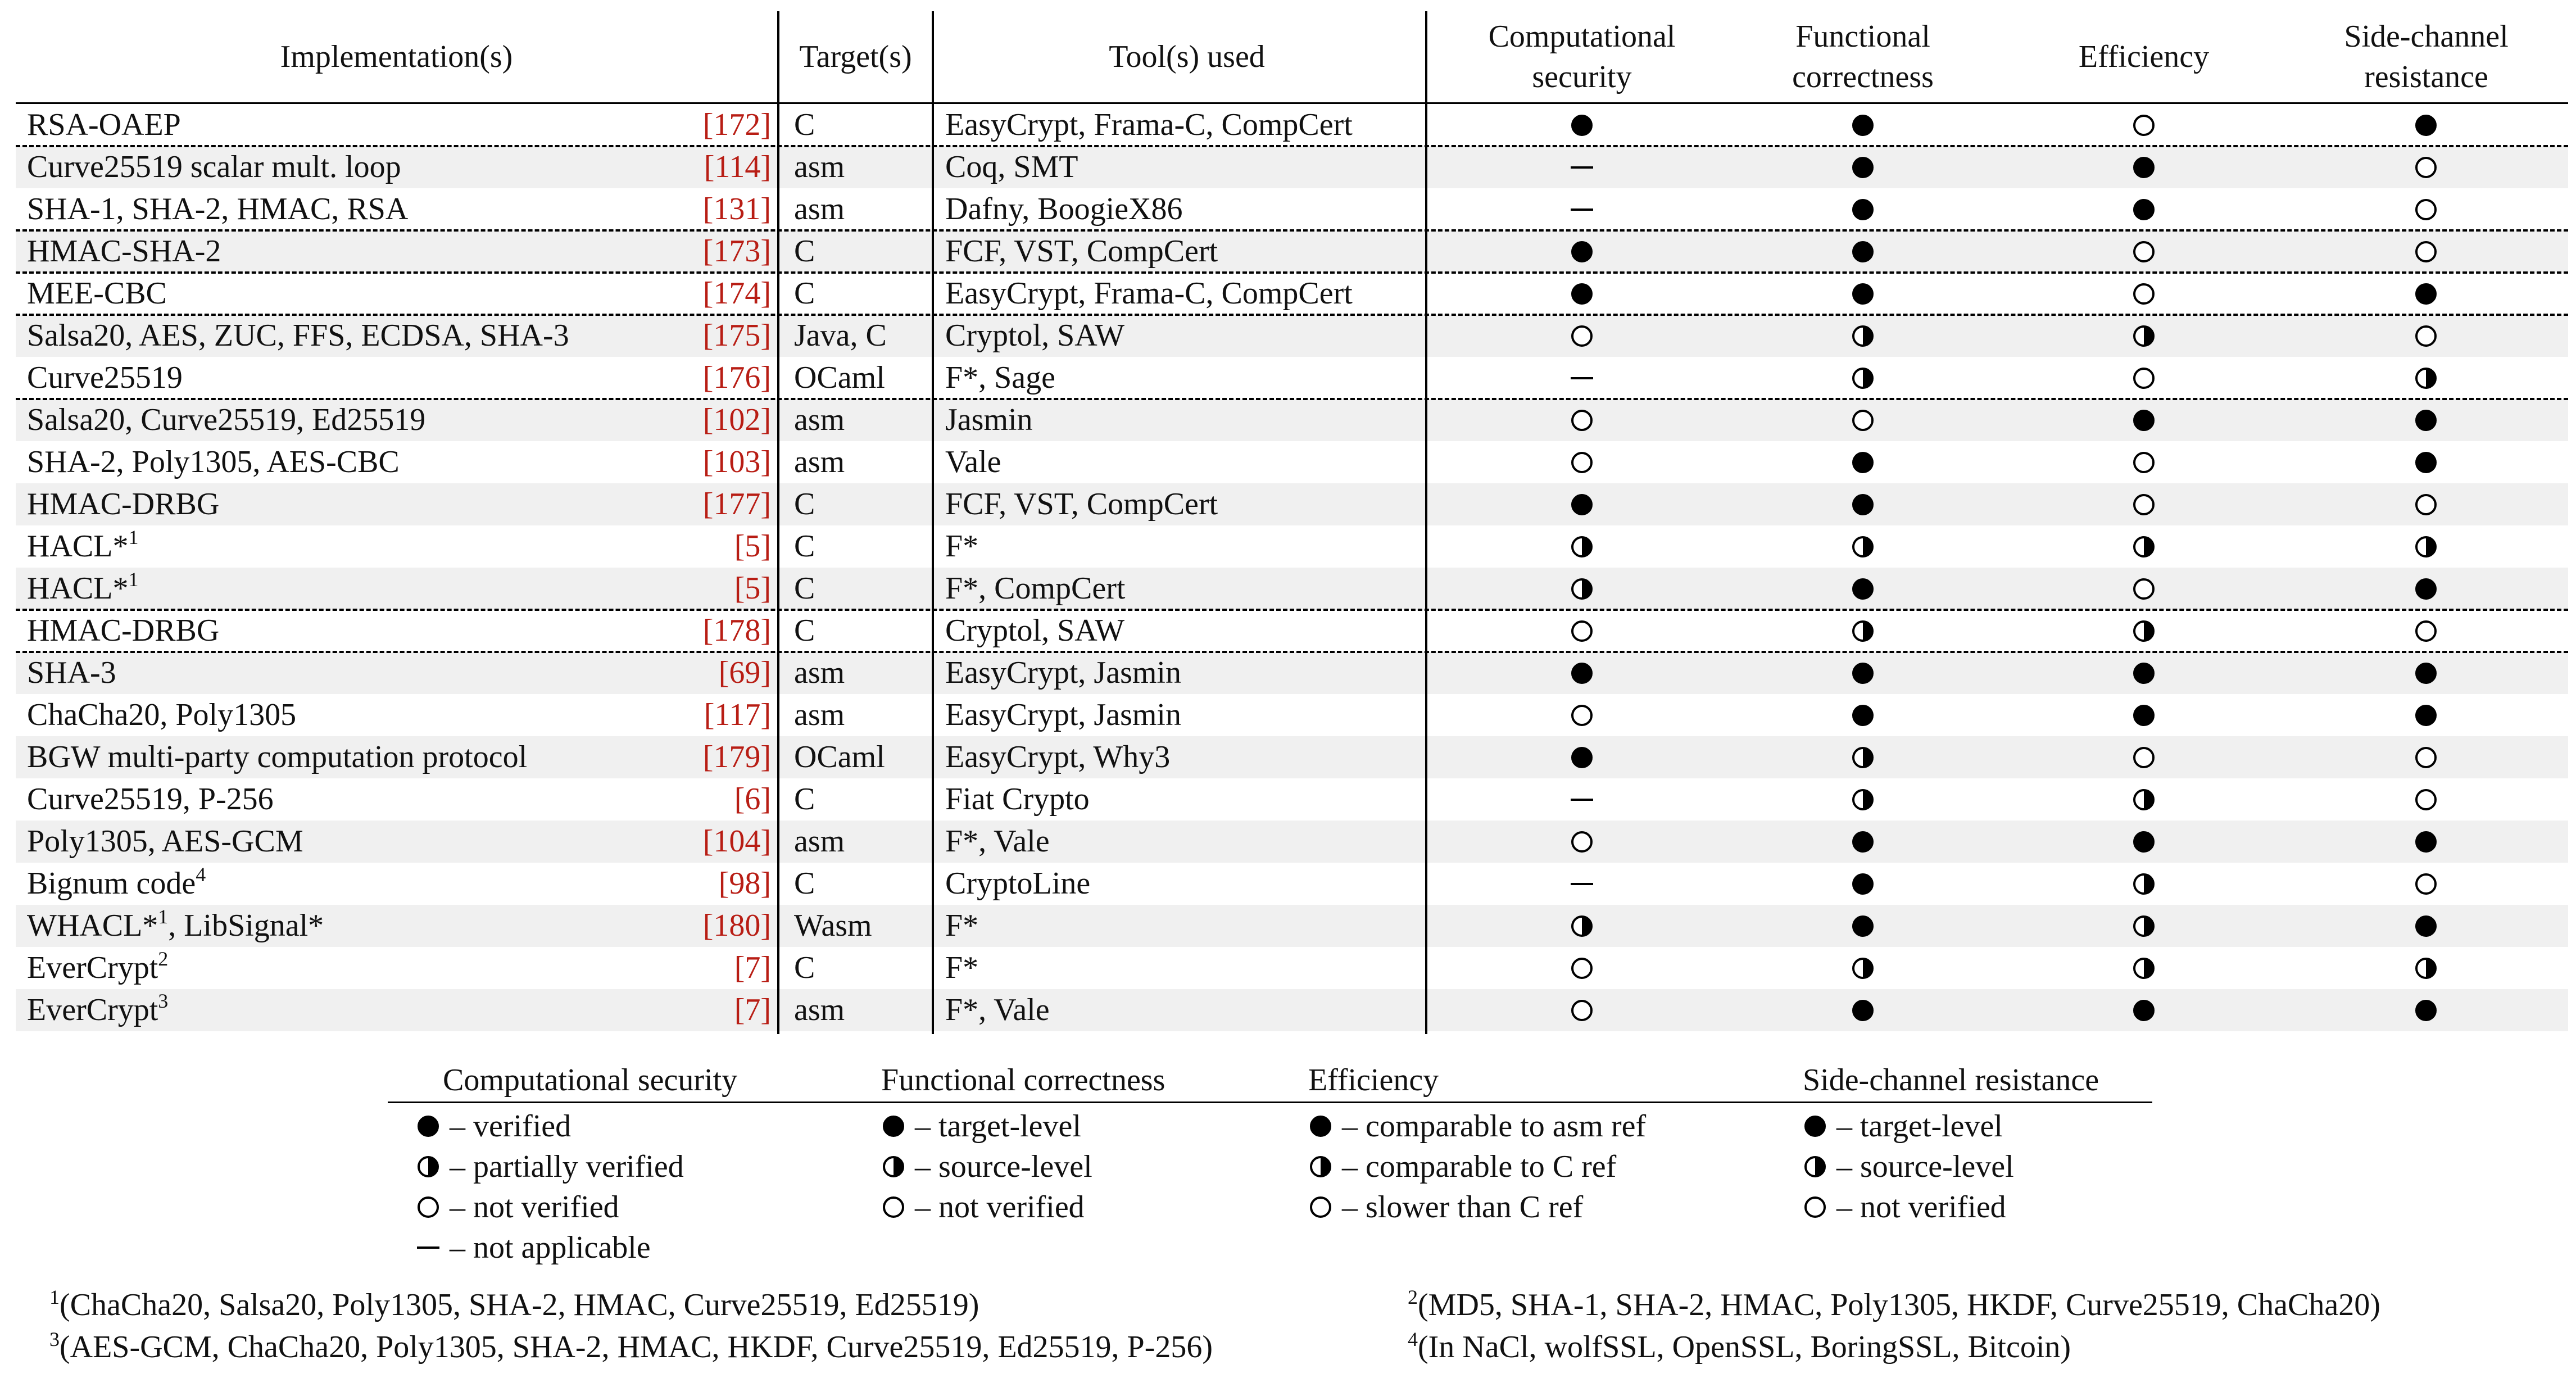 Image resolution: width=2576 pixels, height=1378 pixels. I want to click on implementation-name: Curve25519, so click(105, 377).